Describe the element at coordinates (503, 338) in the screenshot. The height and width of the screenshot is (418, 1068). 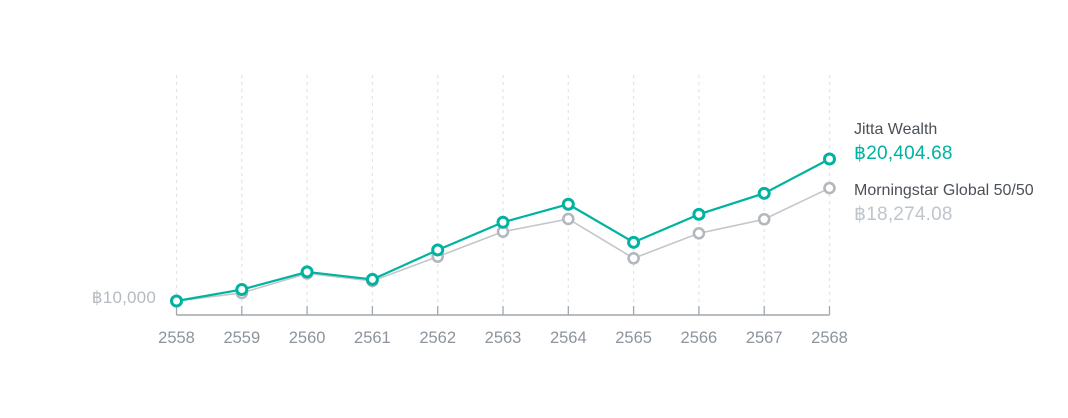
I see `x-axis-label: 2563` at that location.